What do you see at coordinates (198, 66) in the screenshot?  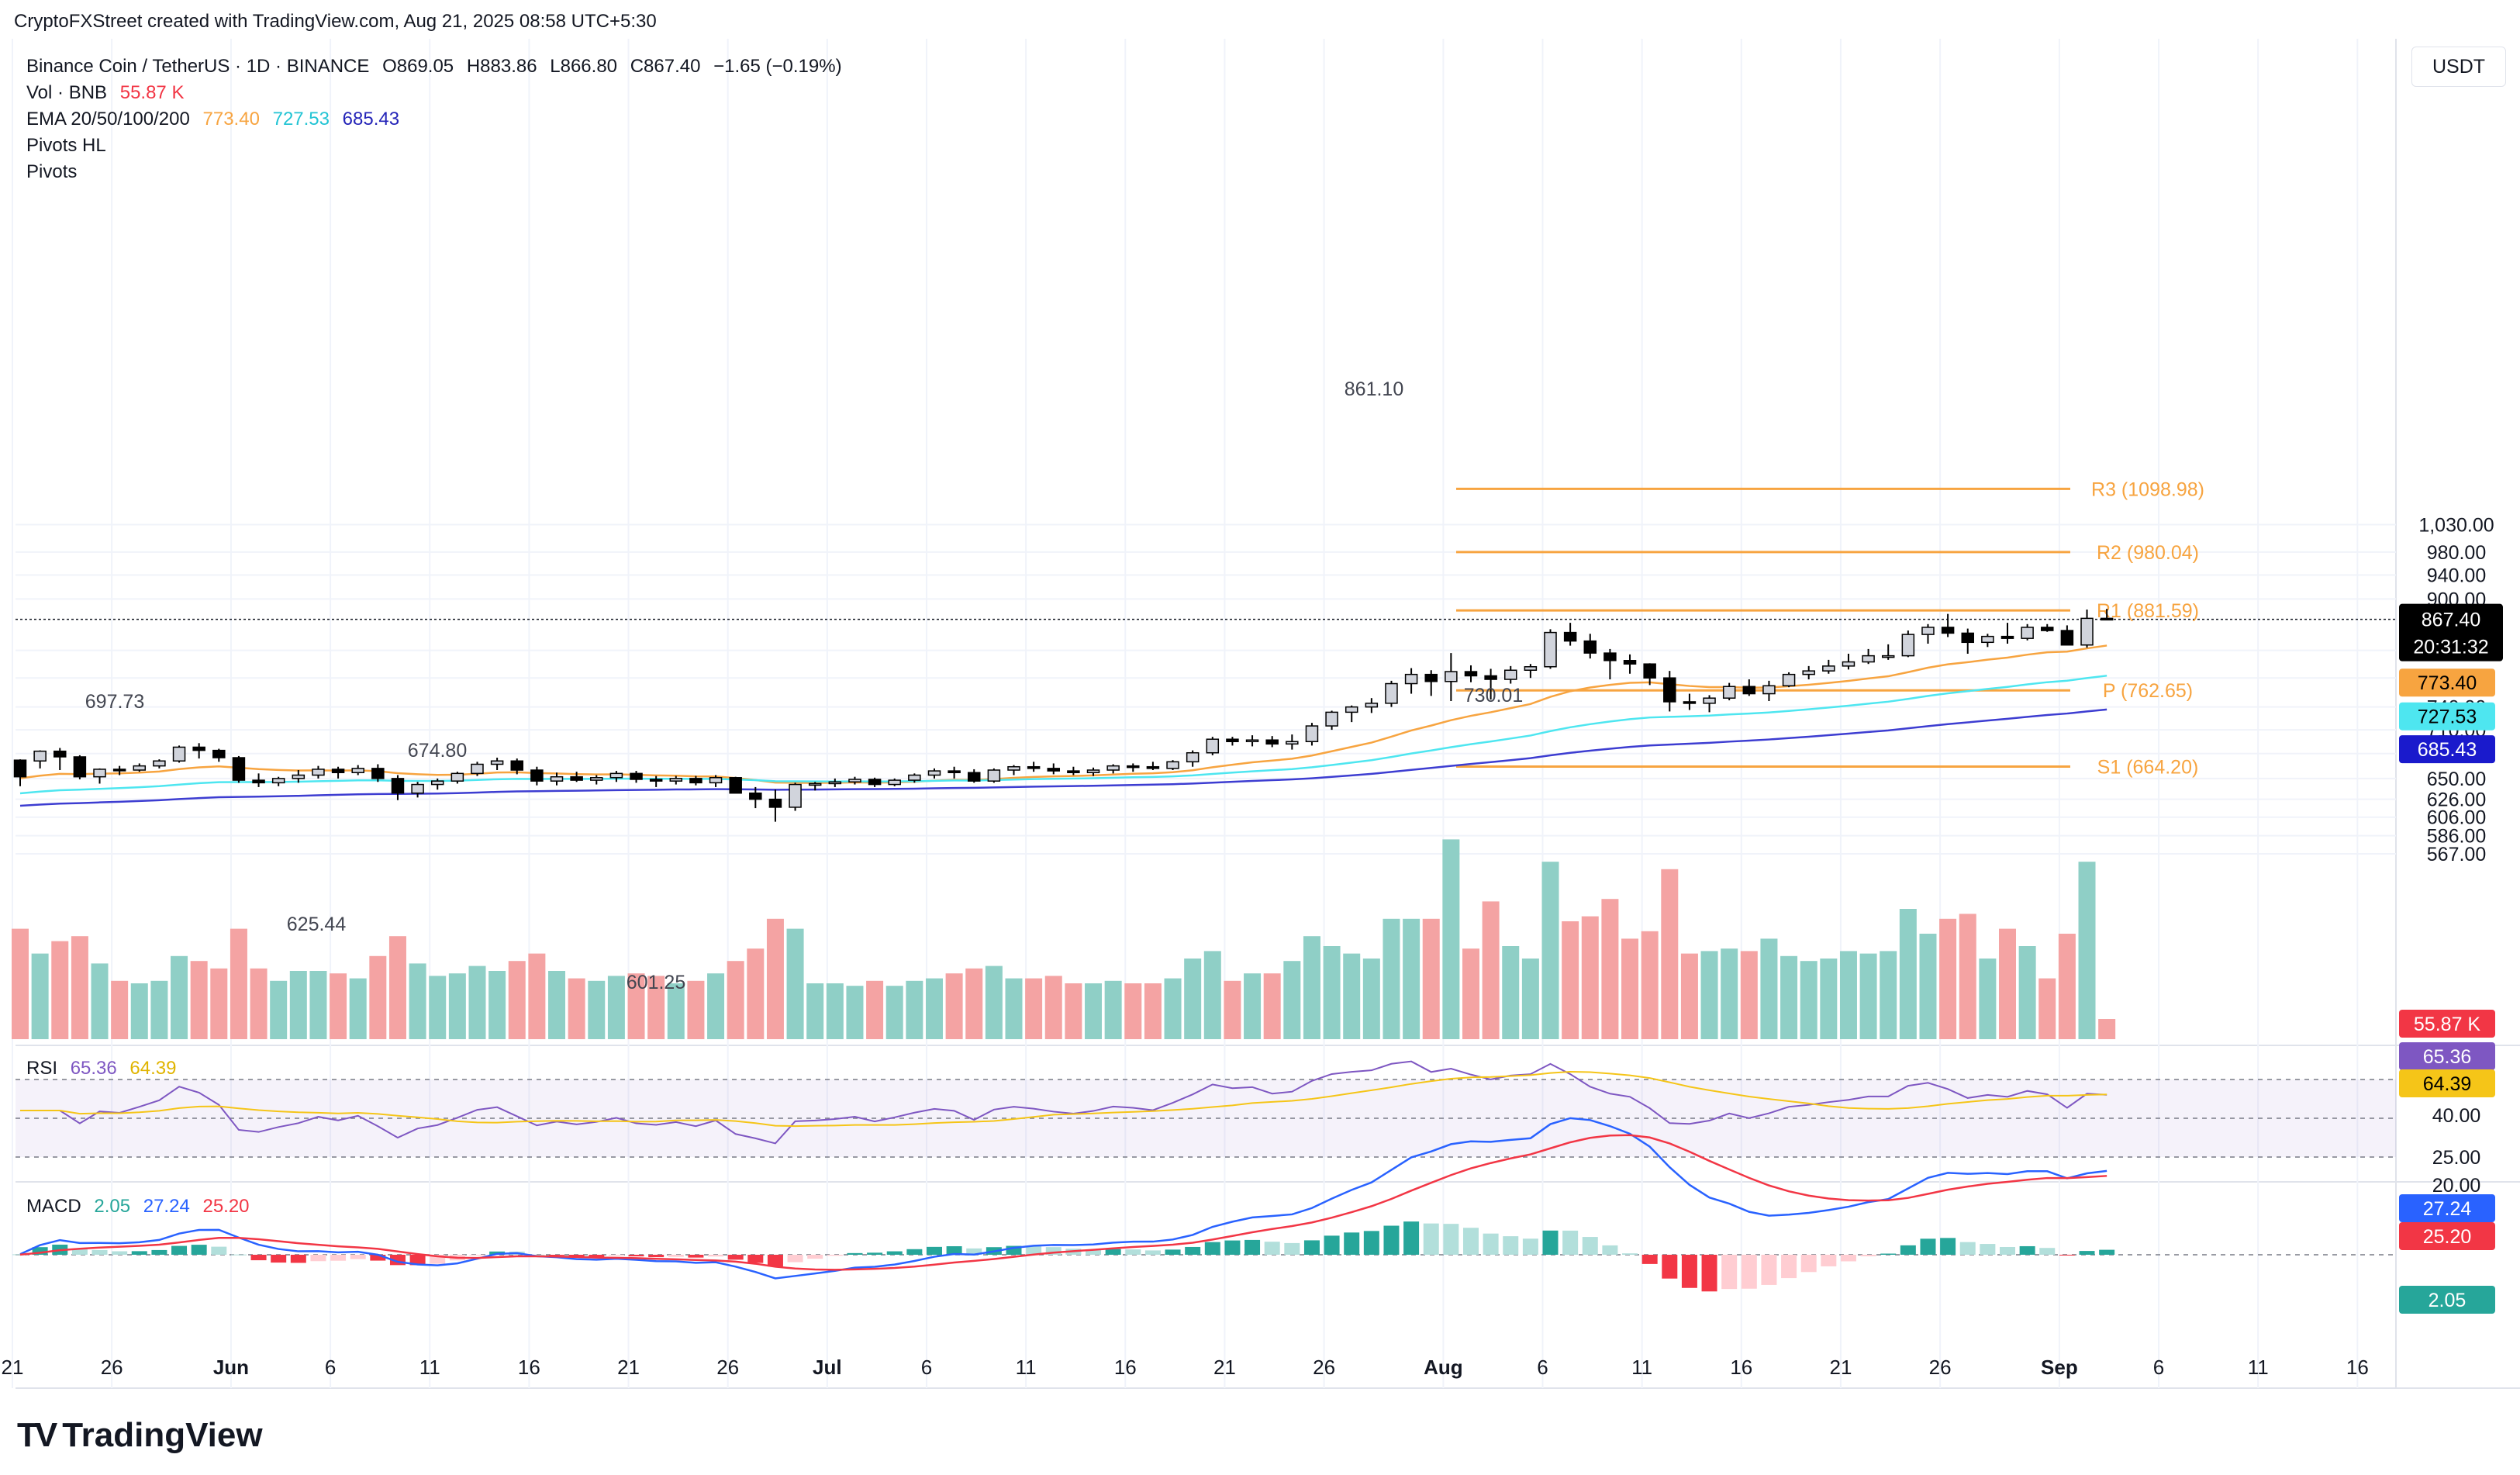 I see `symbol-name: Binance Coin / TetherUS · 1D · BINANCE` at bounding box center [198, 66].